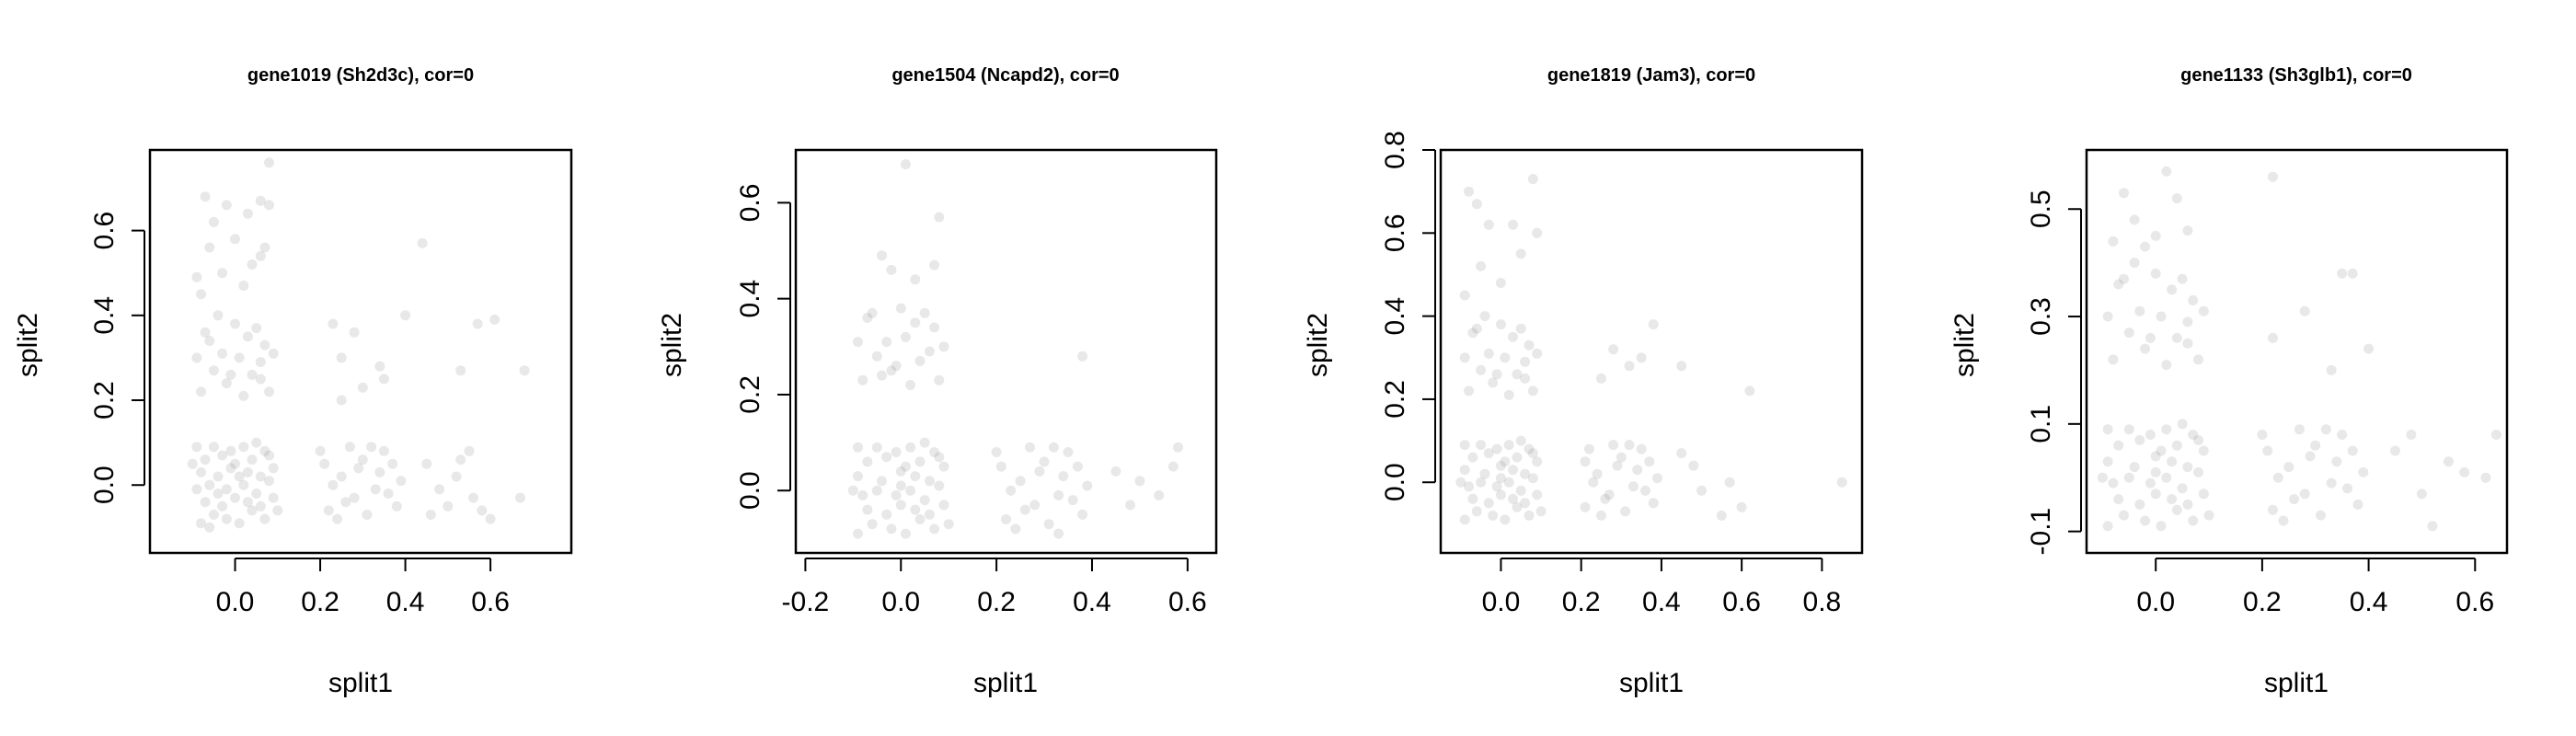  Describe the element at coordinates (358, 345) in the screenshot. I see `data-points` at that location.